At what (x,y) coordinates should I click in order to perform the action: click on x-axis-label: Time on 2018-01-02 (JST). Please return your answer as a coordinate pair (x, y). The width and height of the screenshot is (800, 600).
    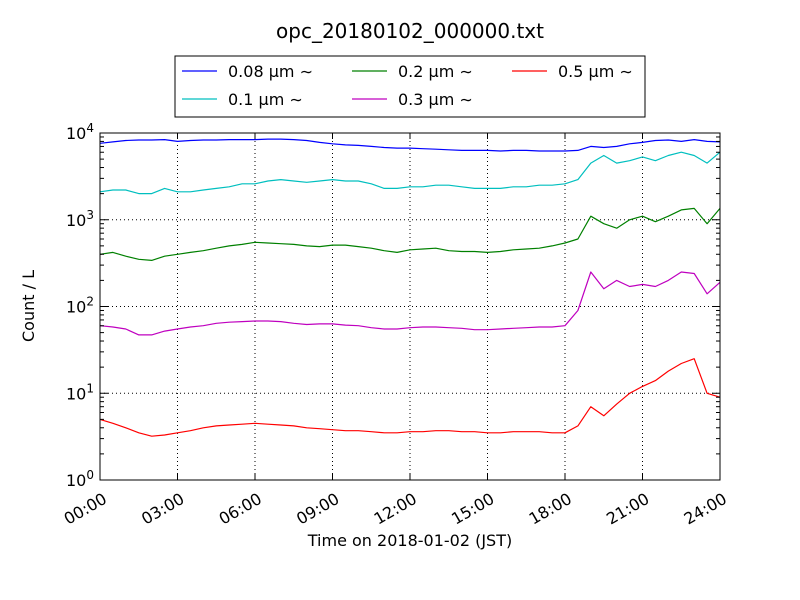
    Looking at the image, I should click on (409, 540).